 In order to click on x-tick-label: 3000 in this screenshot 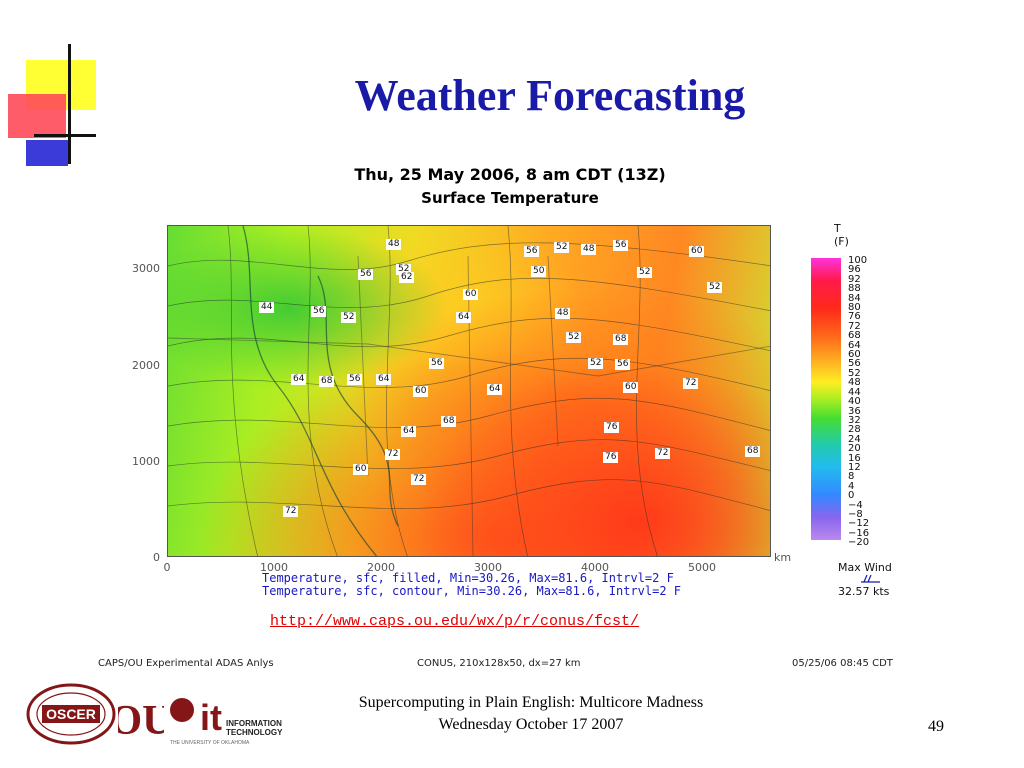, I will do `click(488, 567)`.